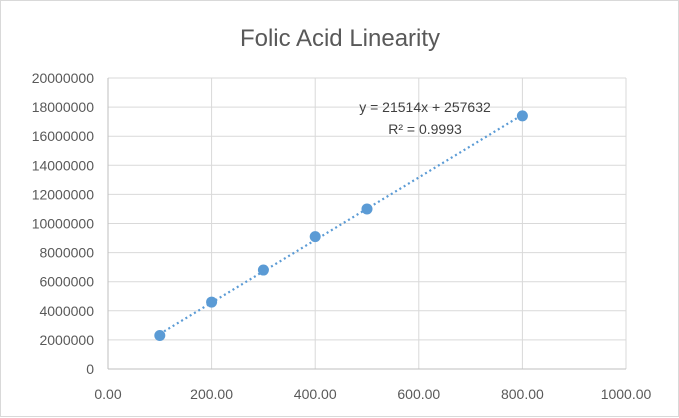  Describe the element at coordinates (63, 194) in the screenshot. I see `y-tick-label: 12000000` at that location.